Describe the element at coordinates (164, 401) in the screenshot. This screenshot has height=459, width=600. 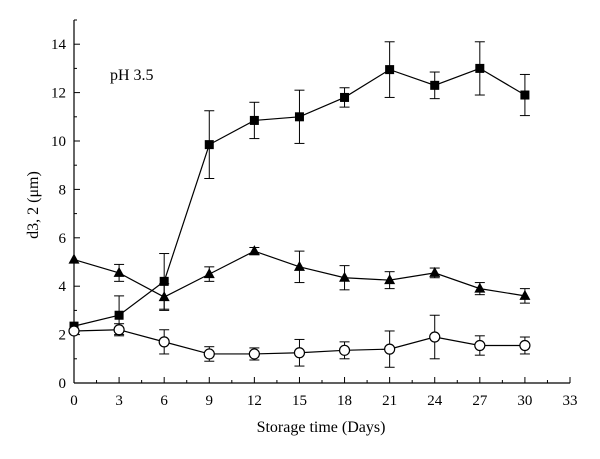
I see `x-tick-label: 6` at that location.